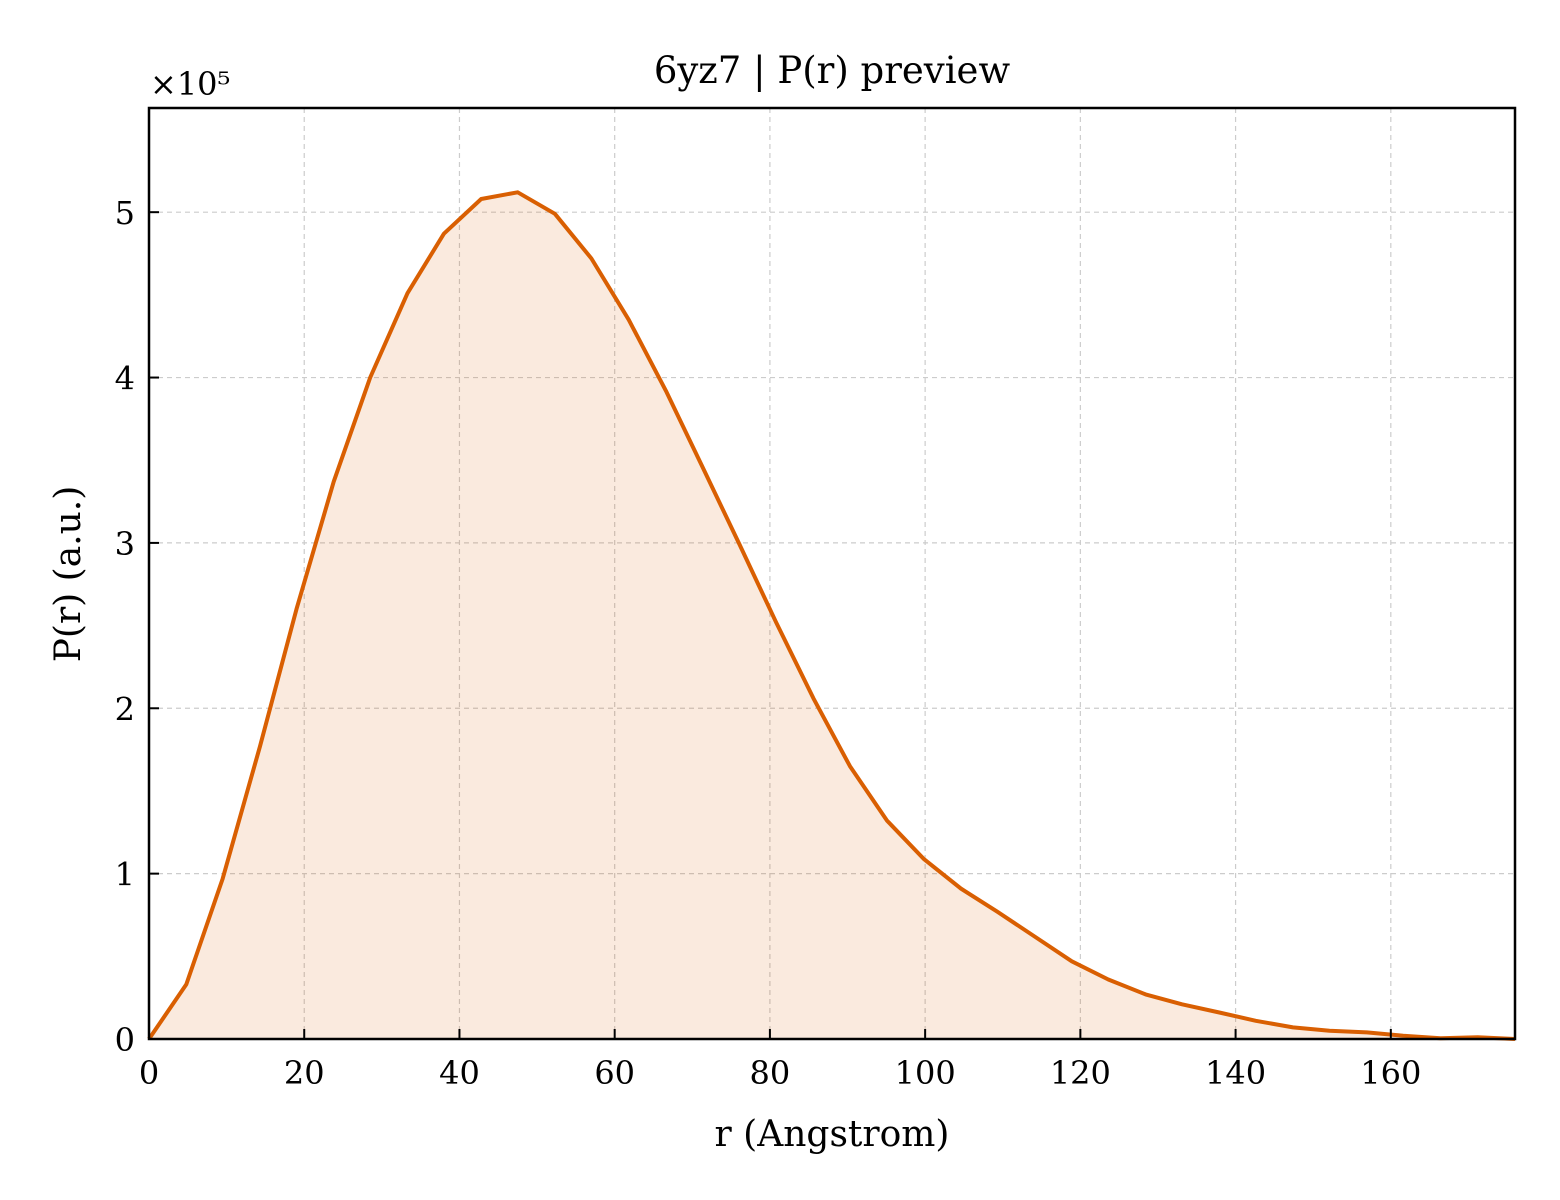  I want to click on chart-title: 6yz7 | P(r) preview, so click(832, 70).